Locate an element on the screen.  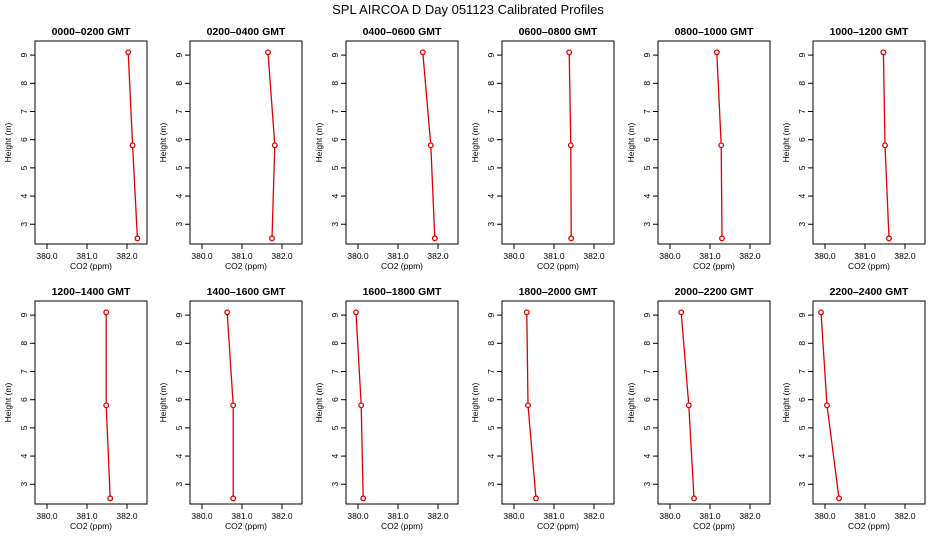
series-line is located at coordinates (830, 405).